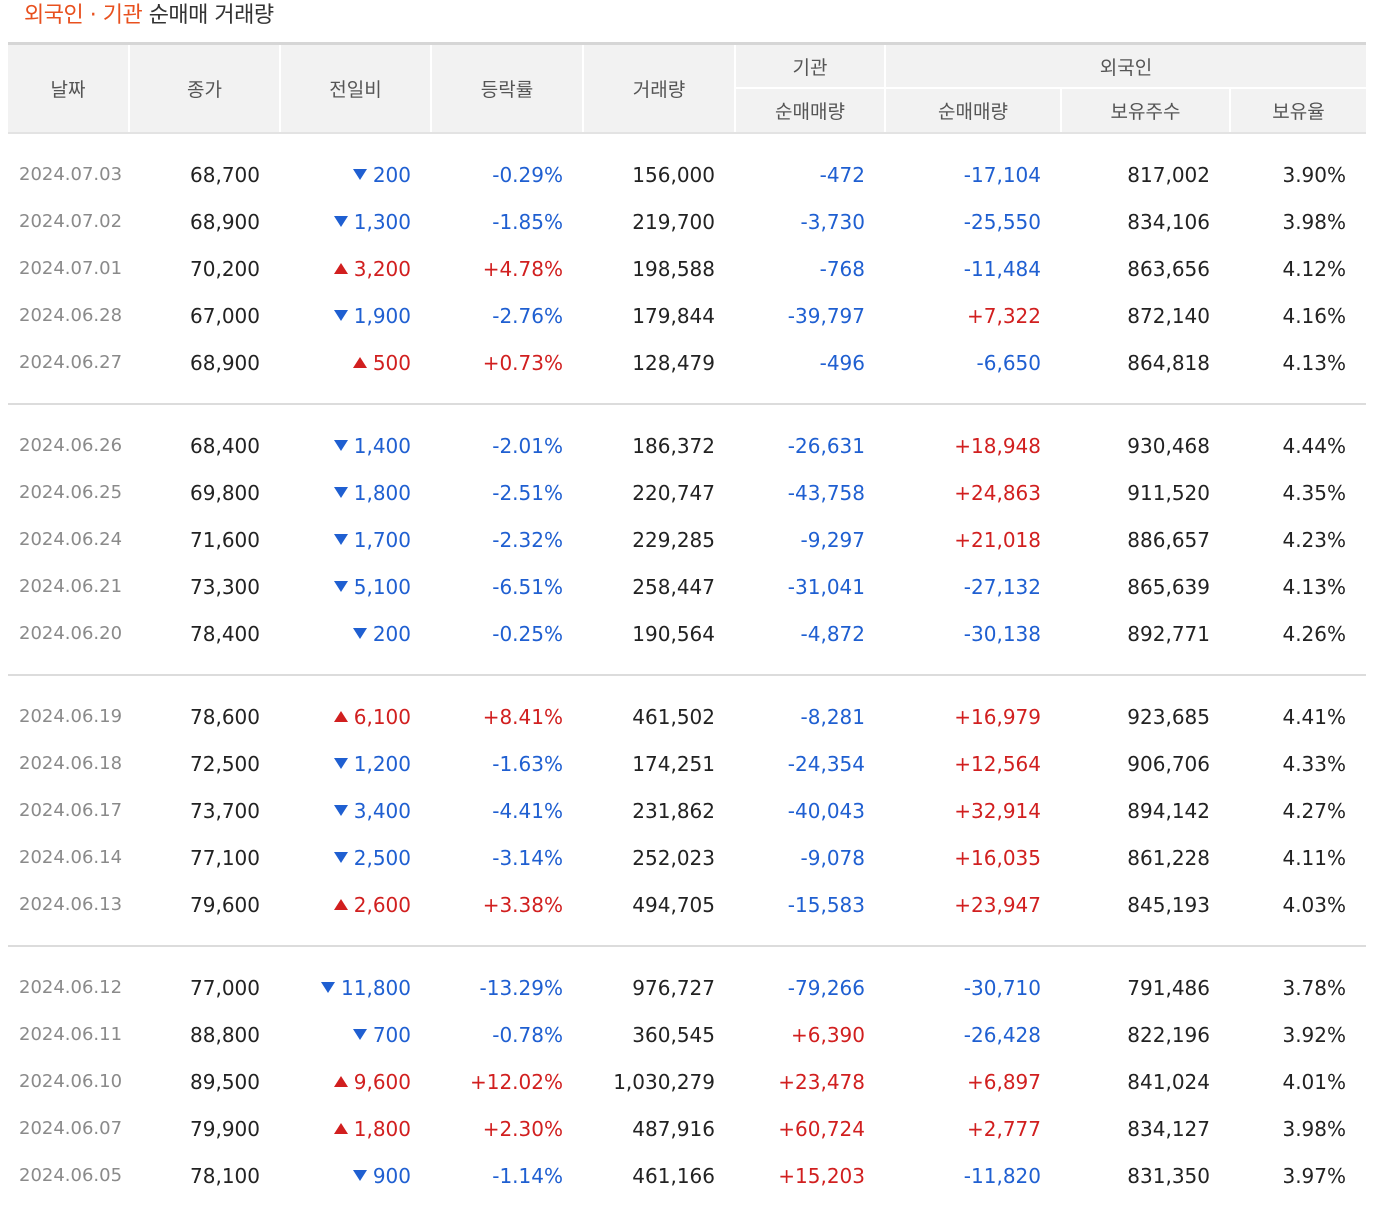 This screenshot has height=1216, width=1384. What do you see at coordinates (673, 987) in the screenshot?
I see `cell-volume-value: 976,727` at bounding box center [673, 987].